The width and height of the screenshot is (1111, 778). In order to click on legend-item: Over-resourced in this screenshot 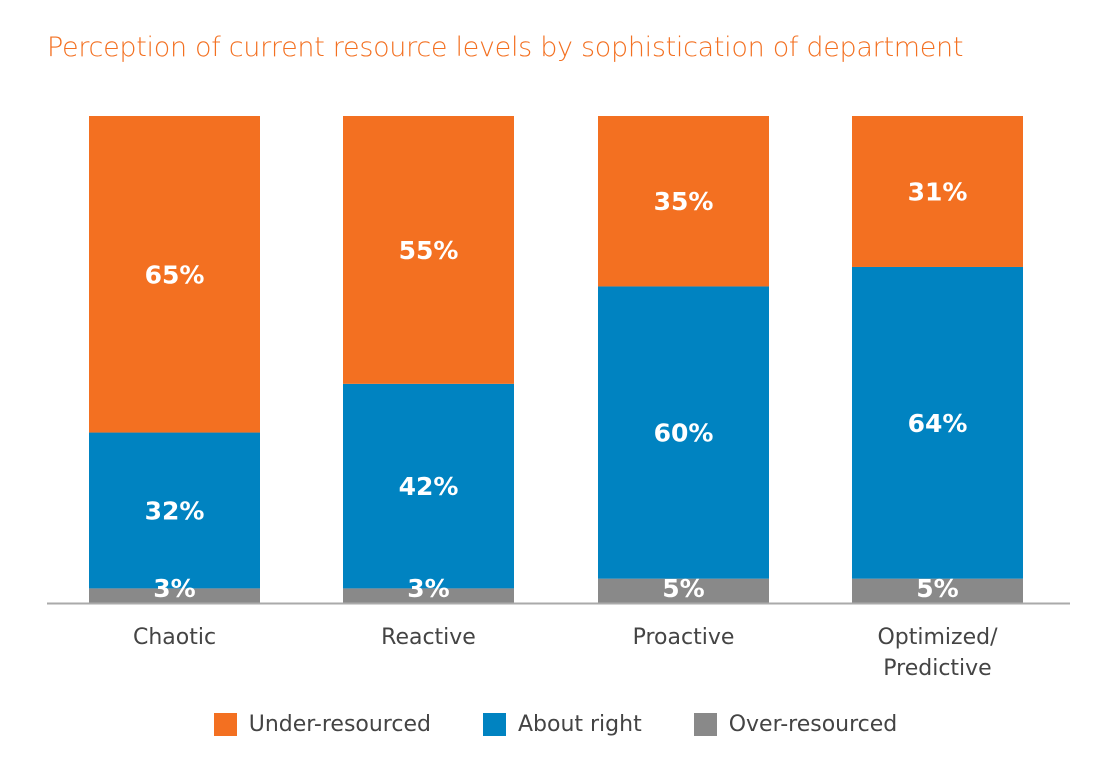, I will do `click(795, 724)`.